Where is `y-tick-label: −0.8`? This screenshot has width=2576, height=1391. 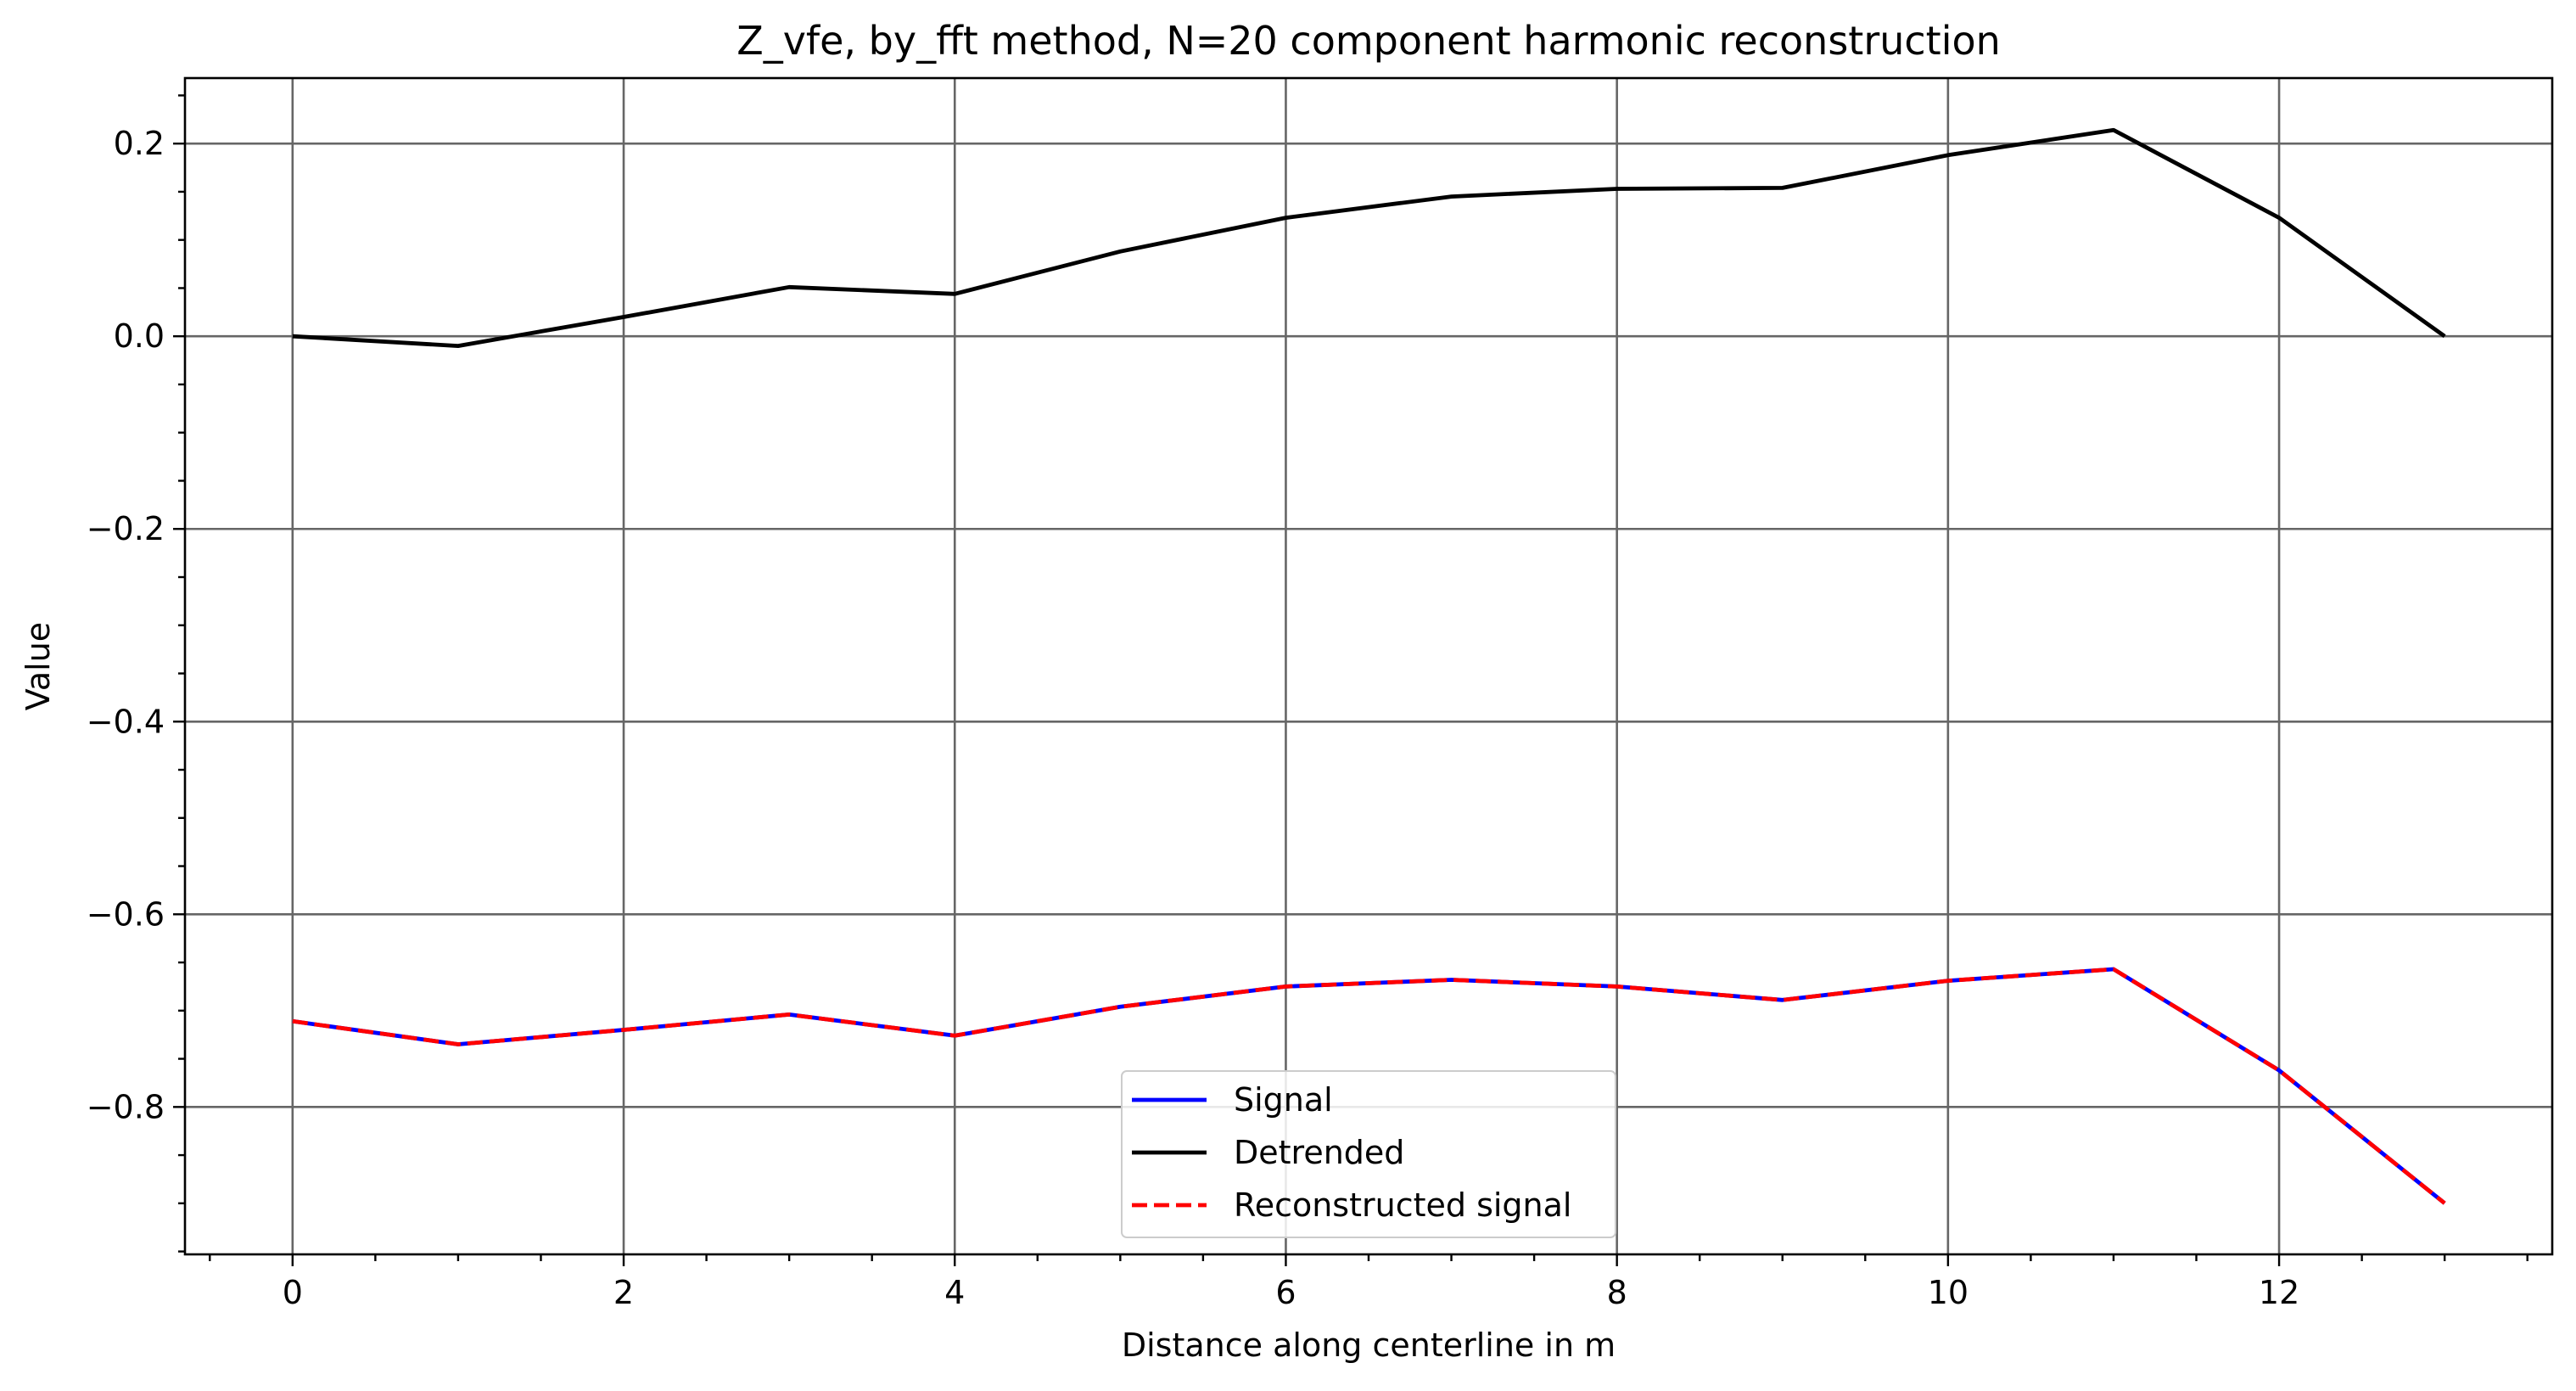 y-tick-label: −0.8 is located at coordinates (126, 1106).